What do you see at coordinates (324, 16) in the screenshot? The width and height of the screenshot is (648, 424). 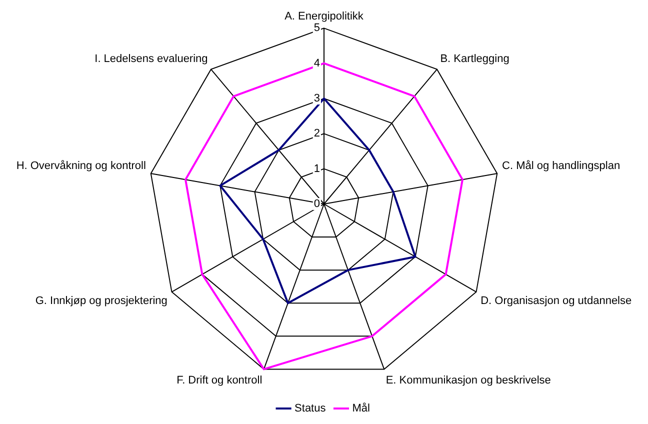 I see `spoke-label: A. Energipolitikk` at bounding box center [324, 16].